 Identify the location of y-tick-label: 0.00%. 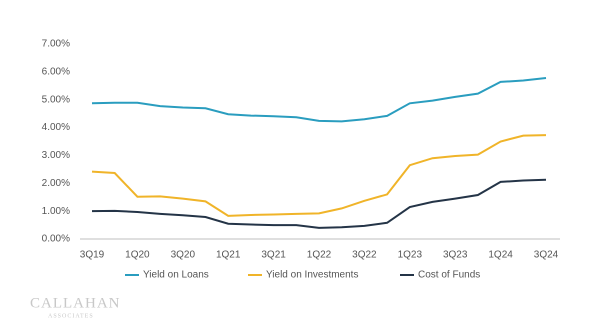
(56, 239).